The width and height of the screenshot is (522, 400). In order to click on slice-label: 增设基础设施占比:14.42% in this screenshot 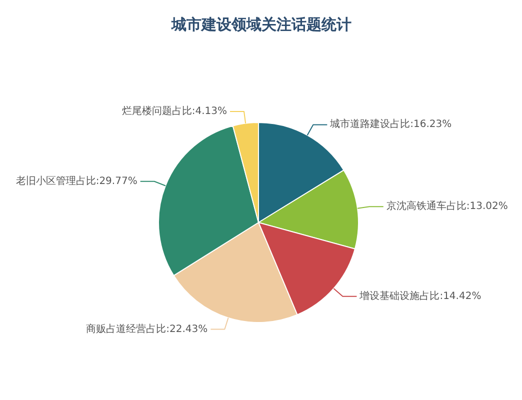, I will do `click(420, 296)`.